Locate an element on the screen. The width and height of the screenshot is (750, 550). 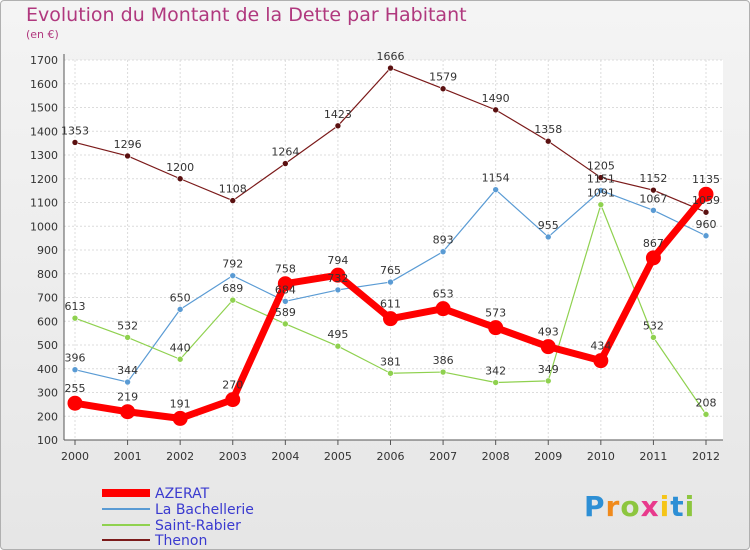
data-label-thenon: 1353 is located at coordinates (75, 130).